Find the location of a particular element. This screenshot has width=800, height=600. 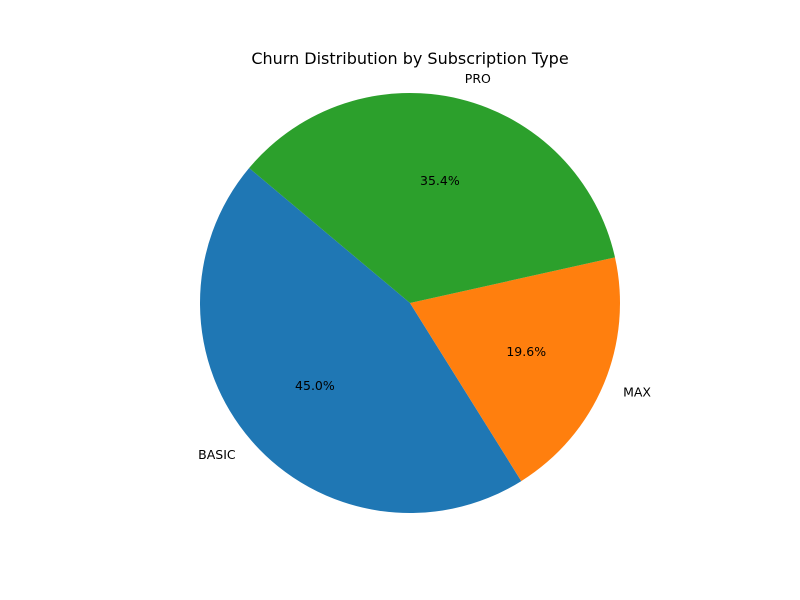

slice-label-basic: BASIC is located at coordinates (217, 454).